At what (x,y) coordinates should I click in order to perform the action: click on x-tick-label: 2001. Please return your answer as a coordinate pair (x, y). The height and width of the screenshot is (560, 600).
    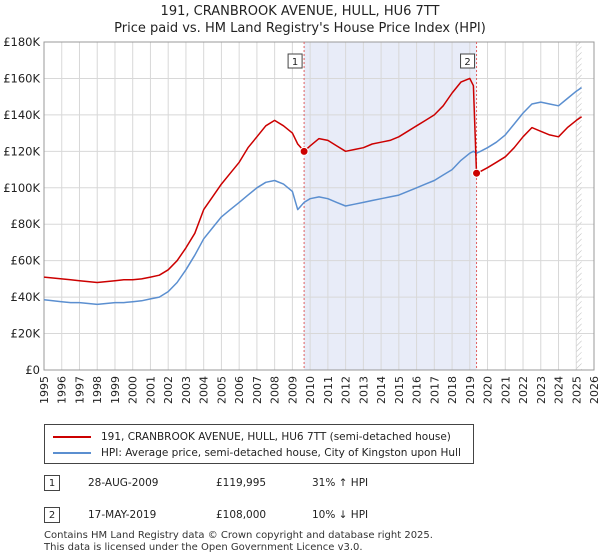
    Looking at the image, I should click on (150, 390).